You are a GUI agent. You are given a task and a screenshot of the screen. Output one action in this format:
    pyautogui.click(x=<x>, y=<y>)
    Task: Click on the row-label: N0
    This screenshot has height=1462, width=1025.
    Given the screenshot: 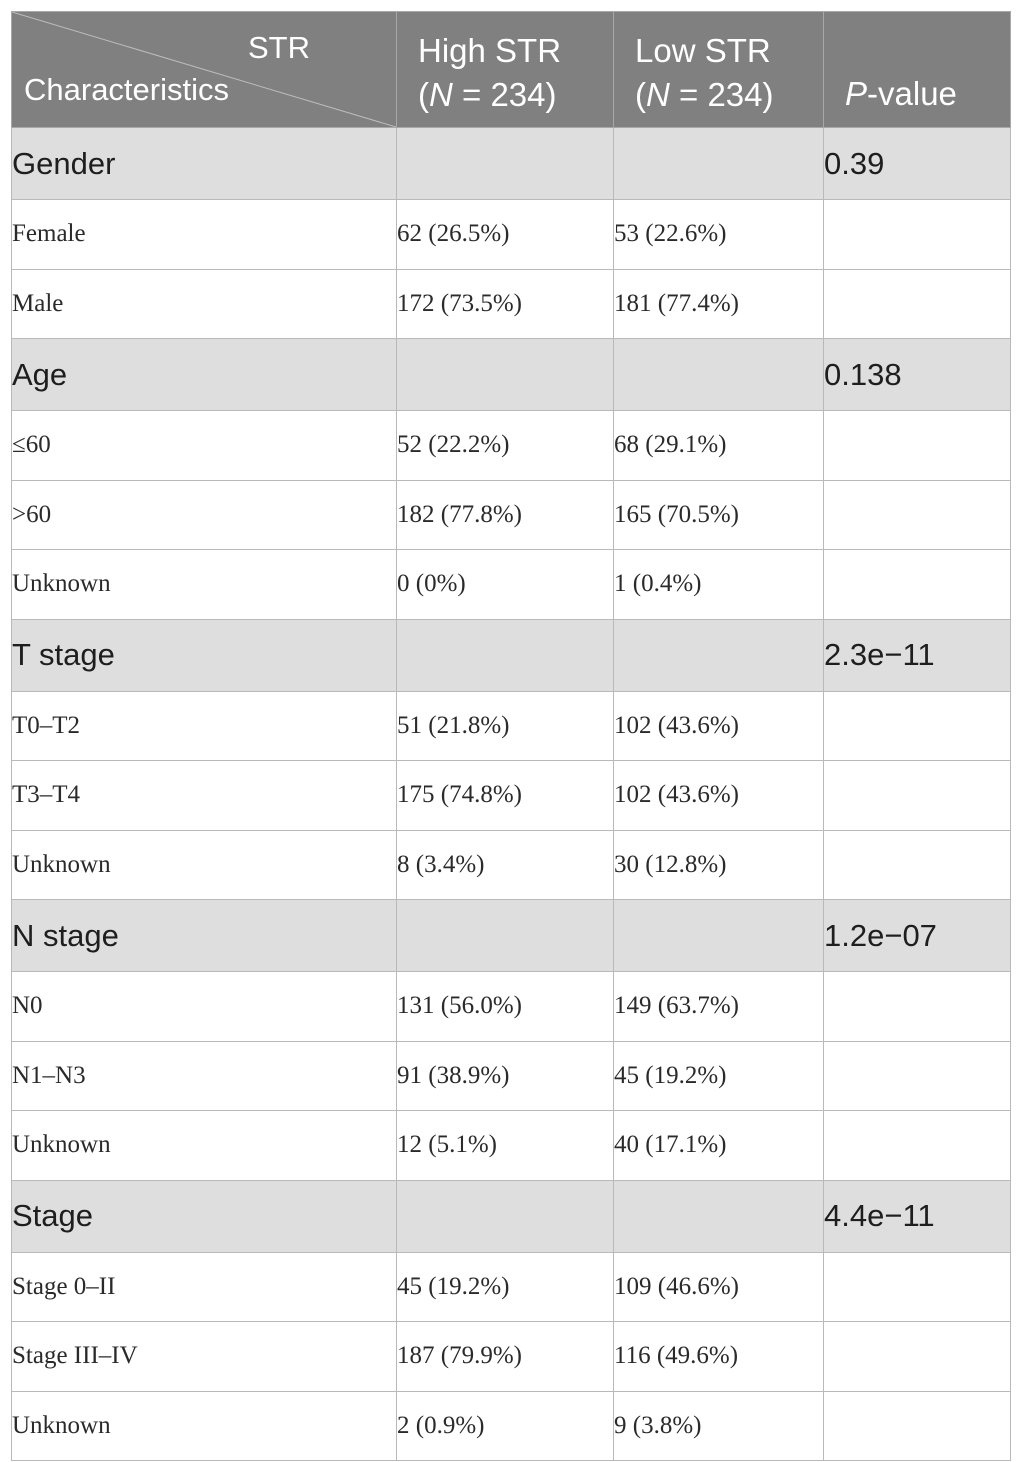 What is the action you would take?
    pyautogui.click(x=204, y=1006)
    